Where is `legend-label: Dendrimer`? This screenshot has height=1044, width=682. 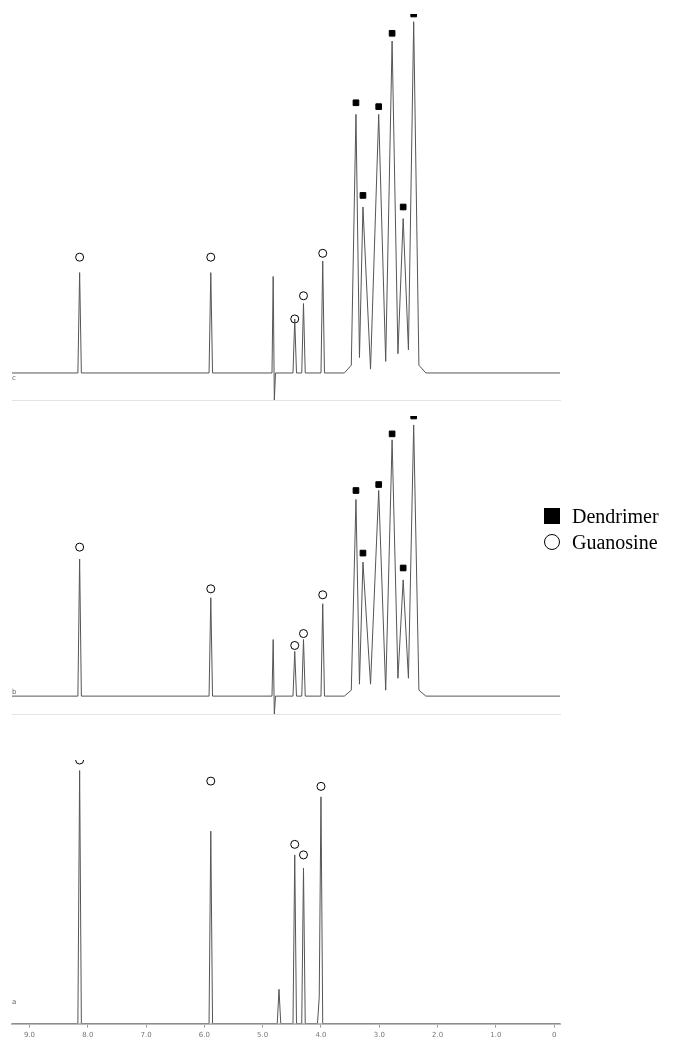 legend-label: Dendrimer is located at coordinates (615, 516).